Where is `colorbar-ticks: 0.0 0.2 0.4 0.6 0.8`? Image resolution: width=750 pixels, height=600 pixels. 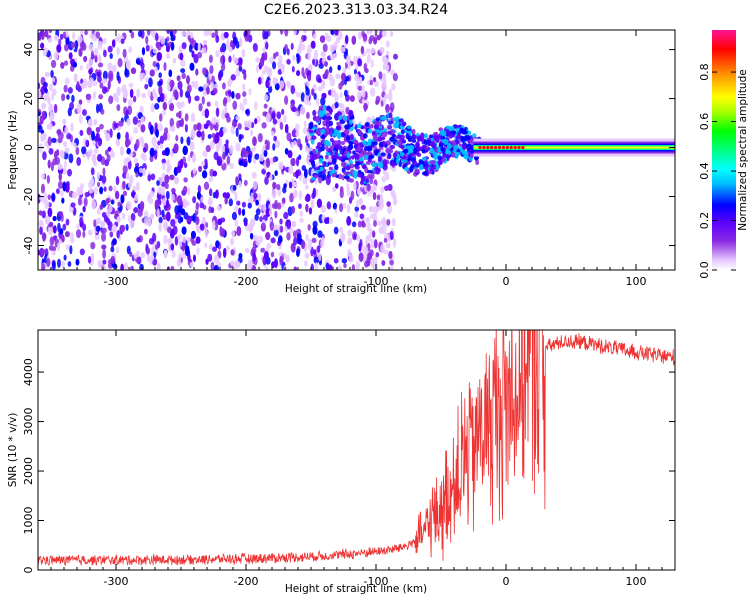
colorbar-ticks: 0.0 0.2 0.4 0.6 0.8 is located at coordinates (717, 171).